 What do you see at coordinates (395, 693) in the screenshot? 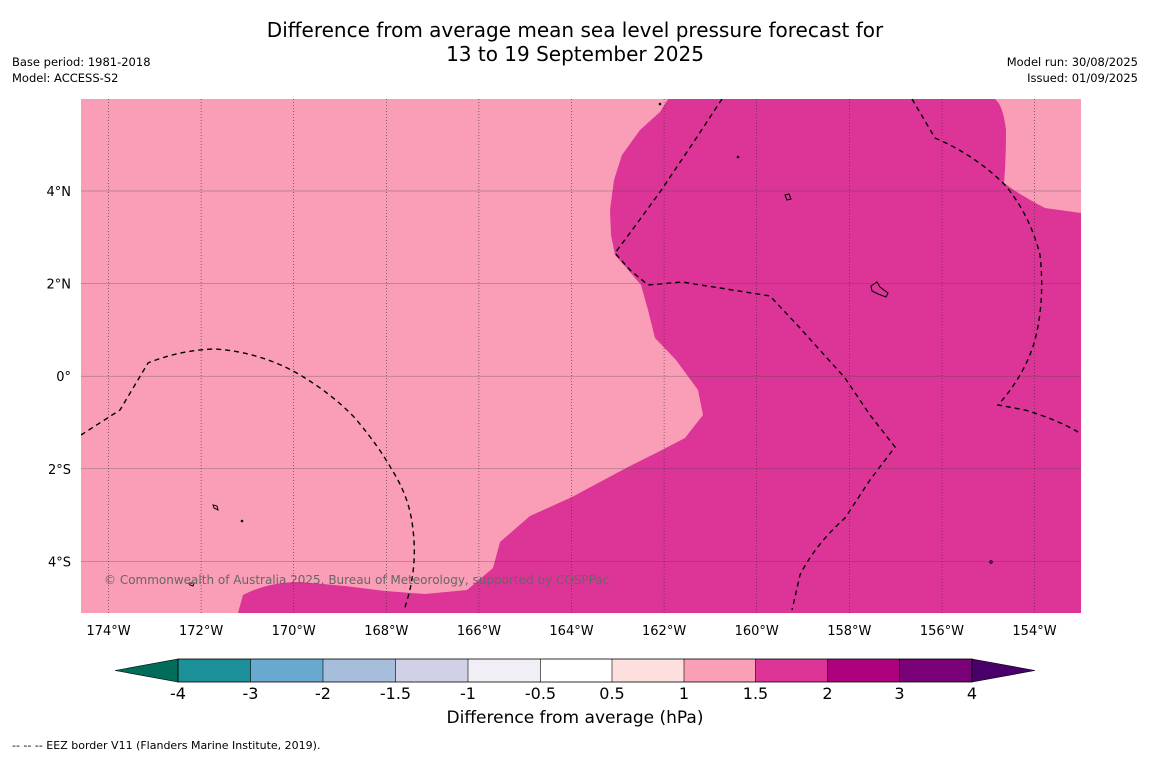
I see `colorbar-tick-label: -1.5` at bounding box center [395, 693].